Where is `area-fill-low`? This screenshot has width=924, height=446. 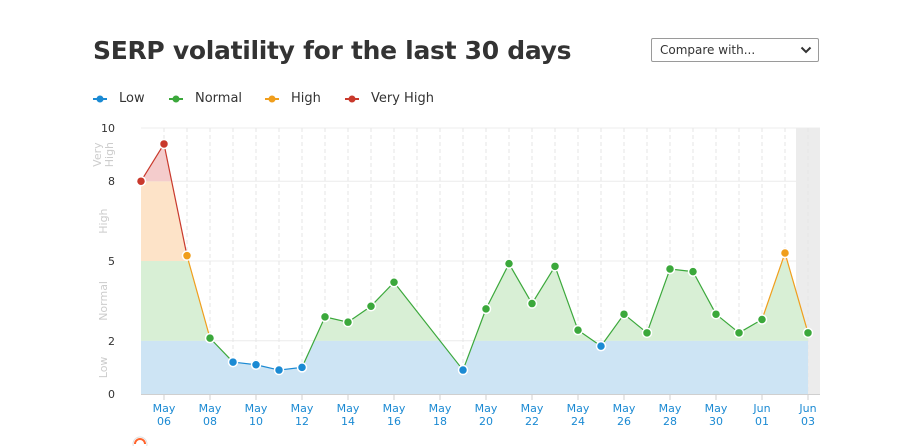
area-fill-low is located at coordinates (474, 367).